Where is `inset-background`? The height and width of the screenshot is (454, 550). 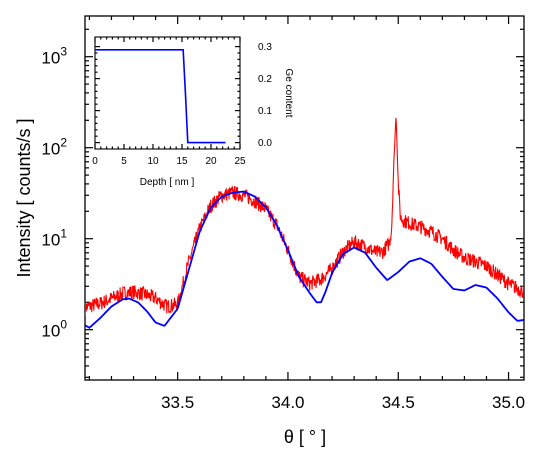 inset-background is located at coordinates (167, 93).